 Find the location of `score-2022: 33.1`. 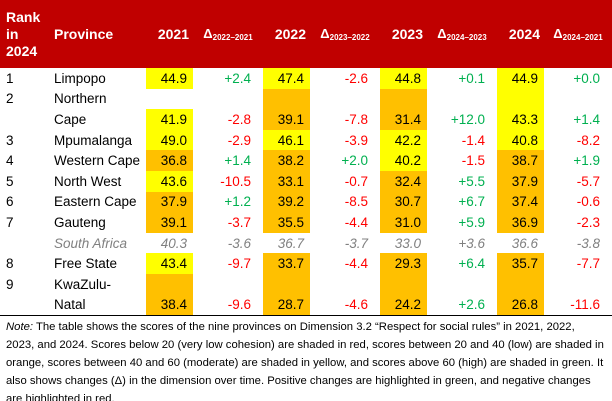

score-2022: 33.1 is located at coordinates (286, 181).